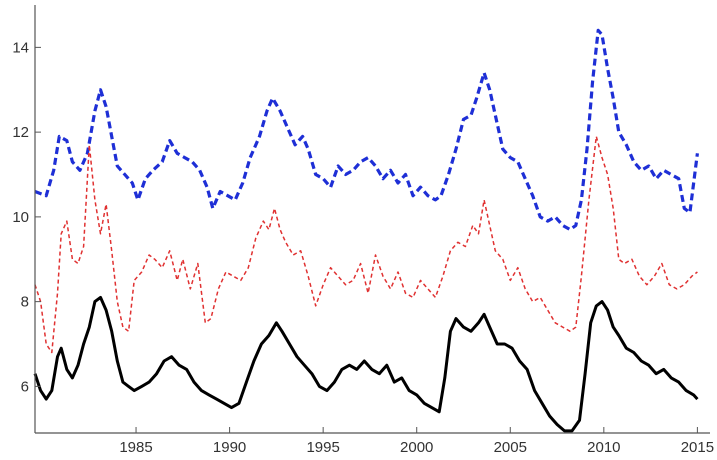 The width and height of the screenshot is (717, 460). Describe the element at coordinates (697, 447) in the screenshot. I see `x-tick-label: 2015` at that location.